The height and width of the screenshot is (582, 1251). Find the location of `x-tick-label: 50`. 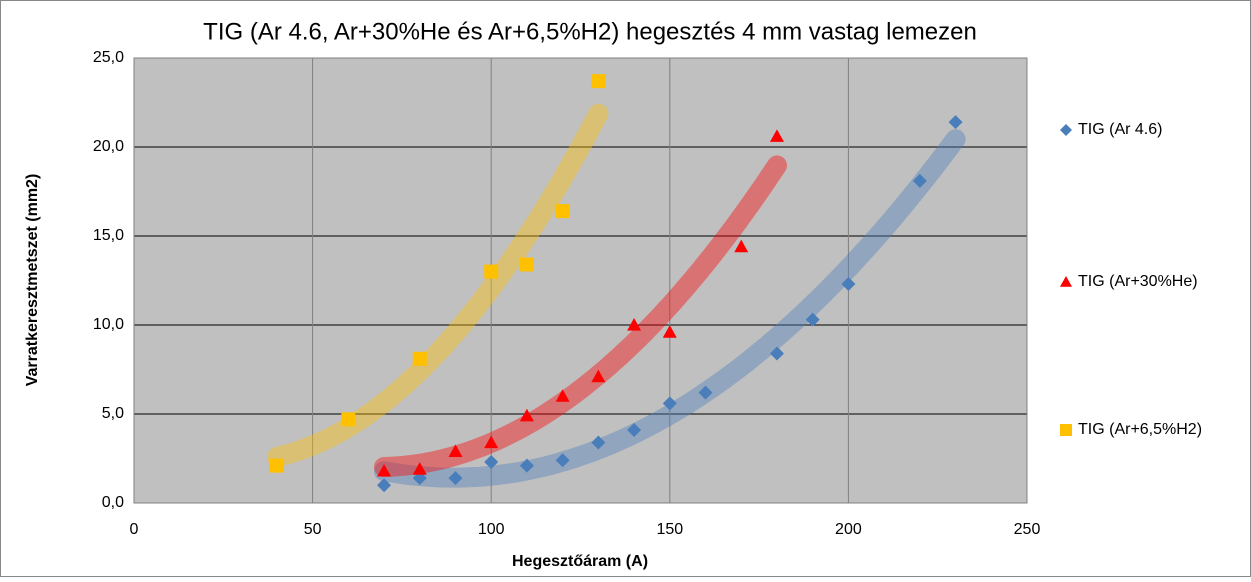

x-tick-label: 50 is located at coordinates (313, 529).